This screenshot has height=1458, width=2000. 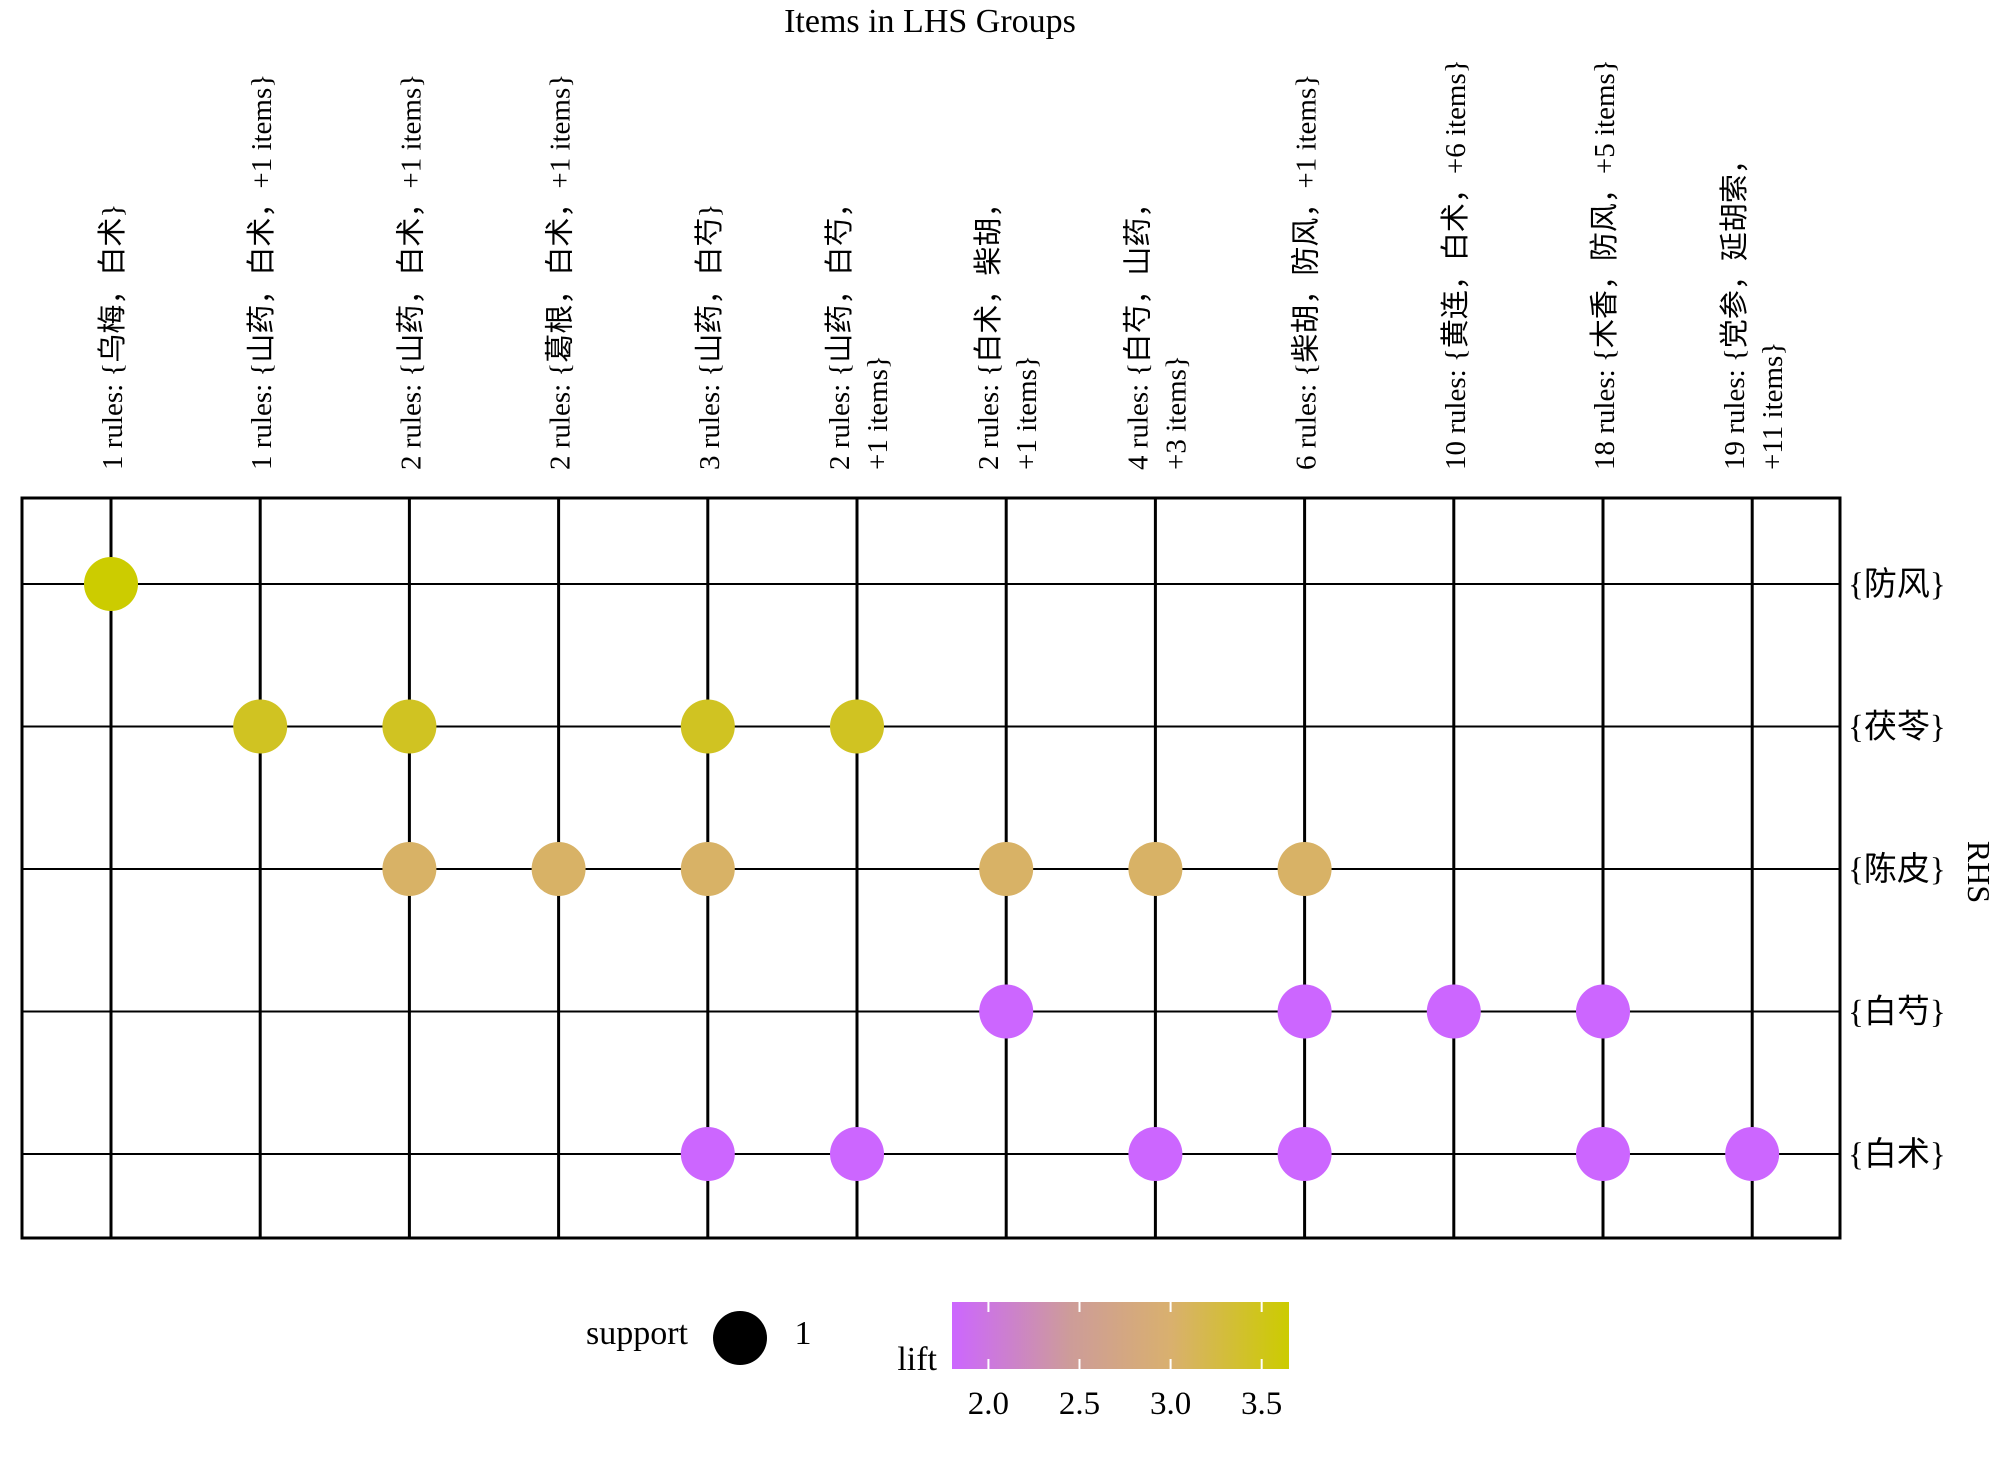 I want to click on support-legend-dot, so click(x=740, y=1338).